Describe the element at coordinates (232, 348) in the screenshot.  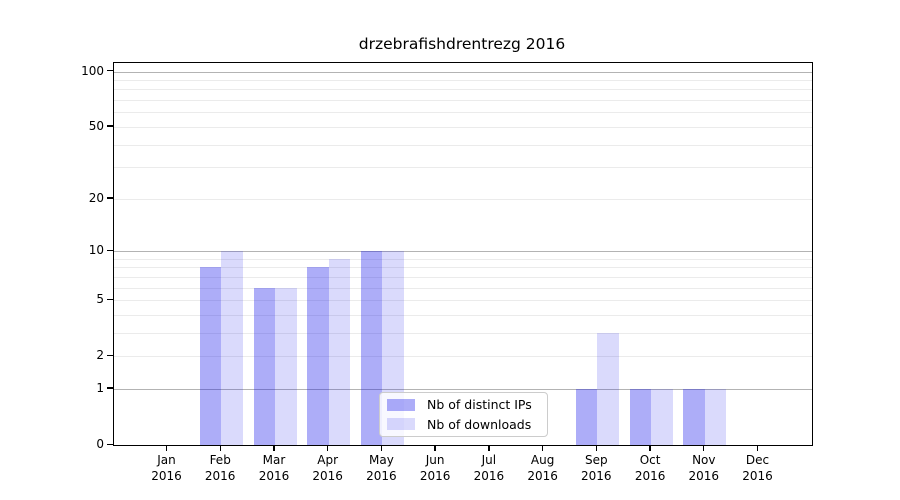
I see `bar-downloads-feb` at that location.